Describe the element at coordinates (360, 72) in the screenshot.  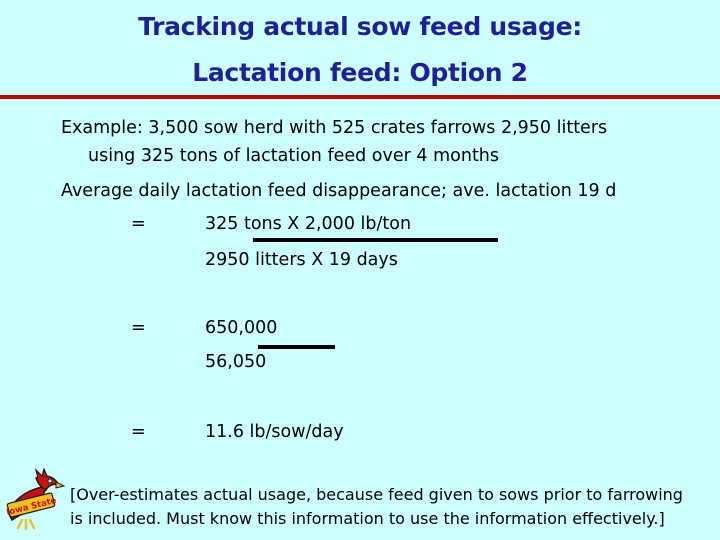
I see `title-line-2: Lactation feed: Option 2` at that location.